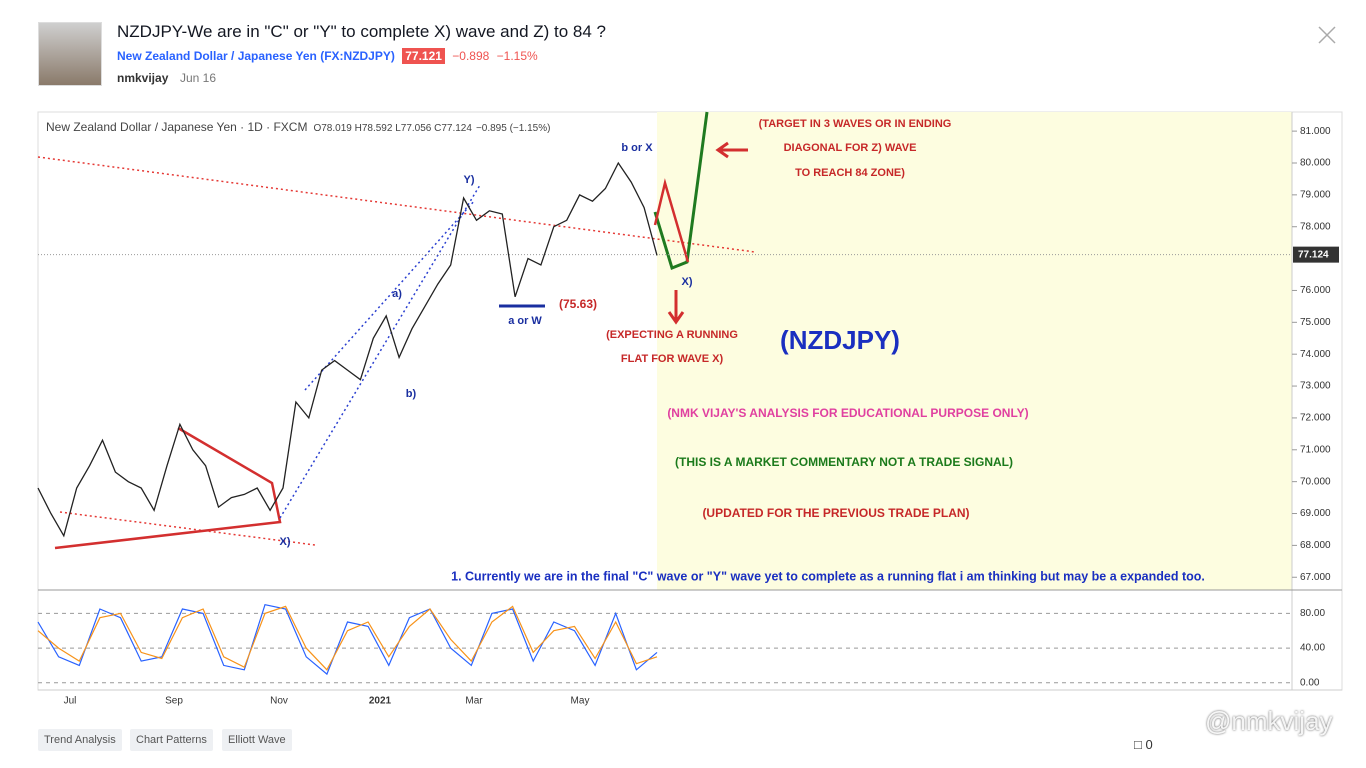 The image size is (1366, 768). What do you see at coordinates (397, 294) in the screenshot?
I see `annotation: a)` at bounding box center [397, 294].